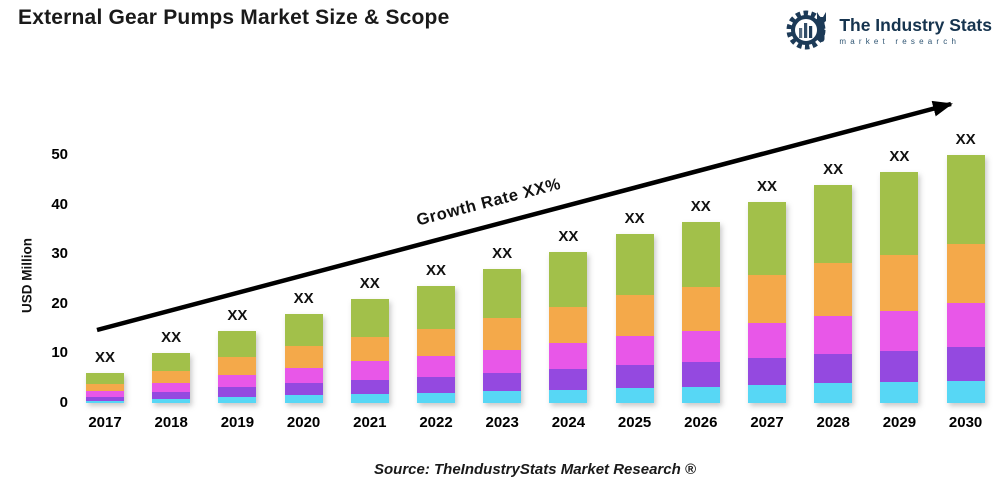 This screenshot has height=500, width=1000. Describe the element at coordinates (234, 17) in the screenshot. I see `page-title: External Gear Pumps Market Size & Scope` at that location.